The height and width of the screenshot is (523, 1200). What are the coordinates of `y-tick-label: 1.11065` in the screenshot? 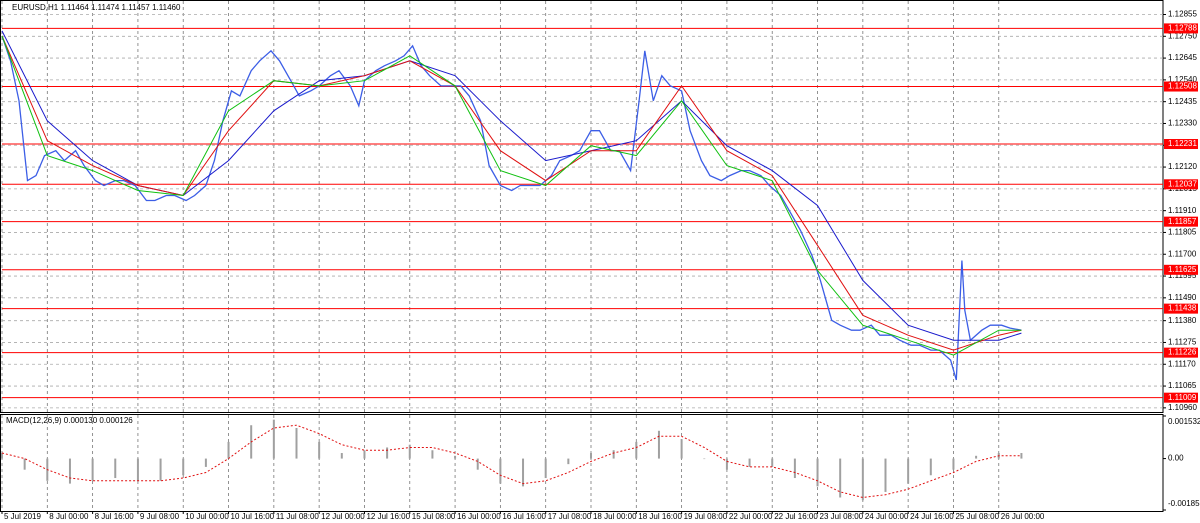 It's located at (1182, 385).